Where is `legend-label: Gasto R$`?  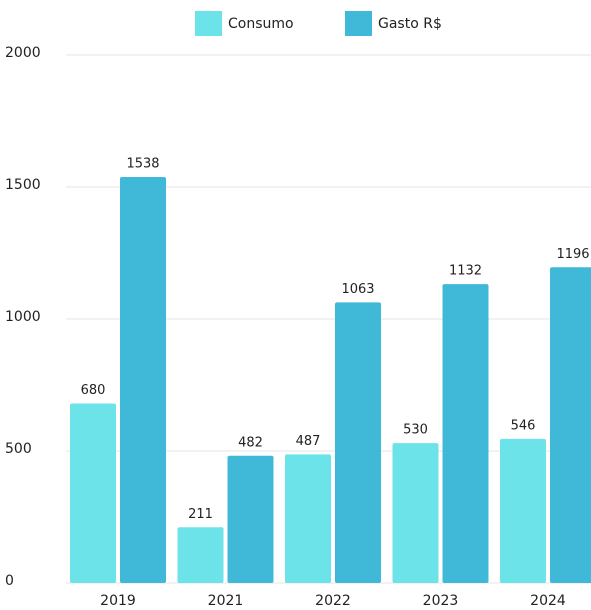
legend-label: Gasto R$ is located at coordinates (410, 24).